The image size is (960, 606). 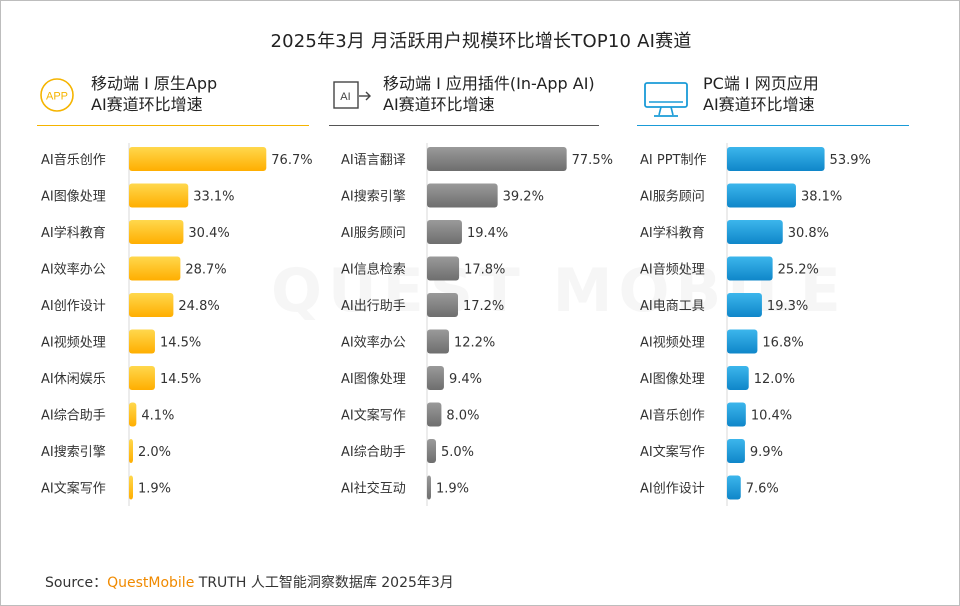 I want to click on value-label: 77.5%, so click(x=592, y=160).